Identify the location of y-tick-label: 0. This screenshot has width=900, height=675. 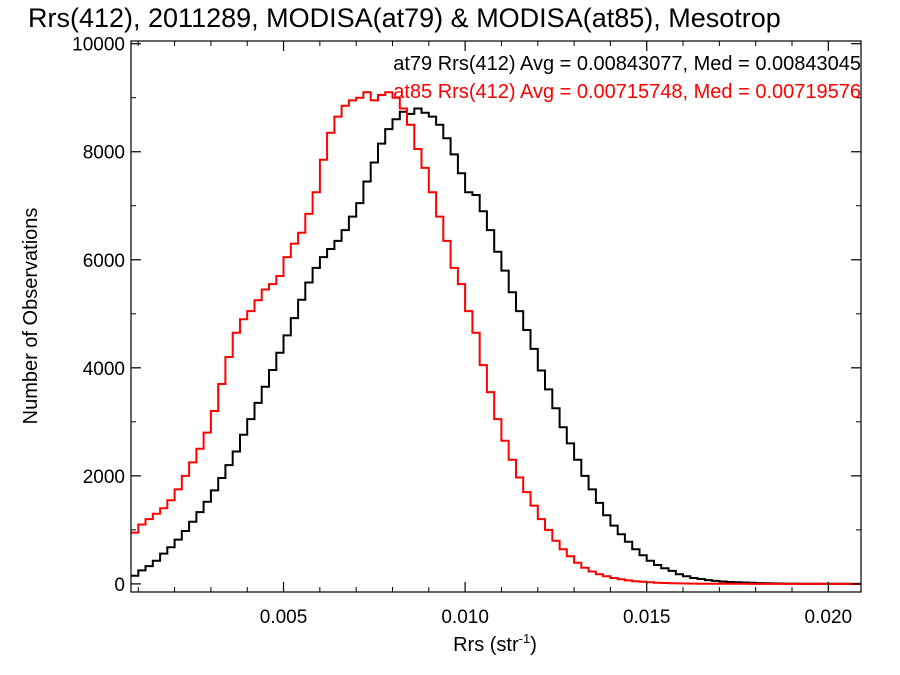
(119, 585).